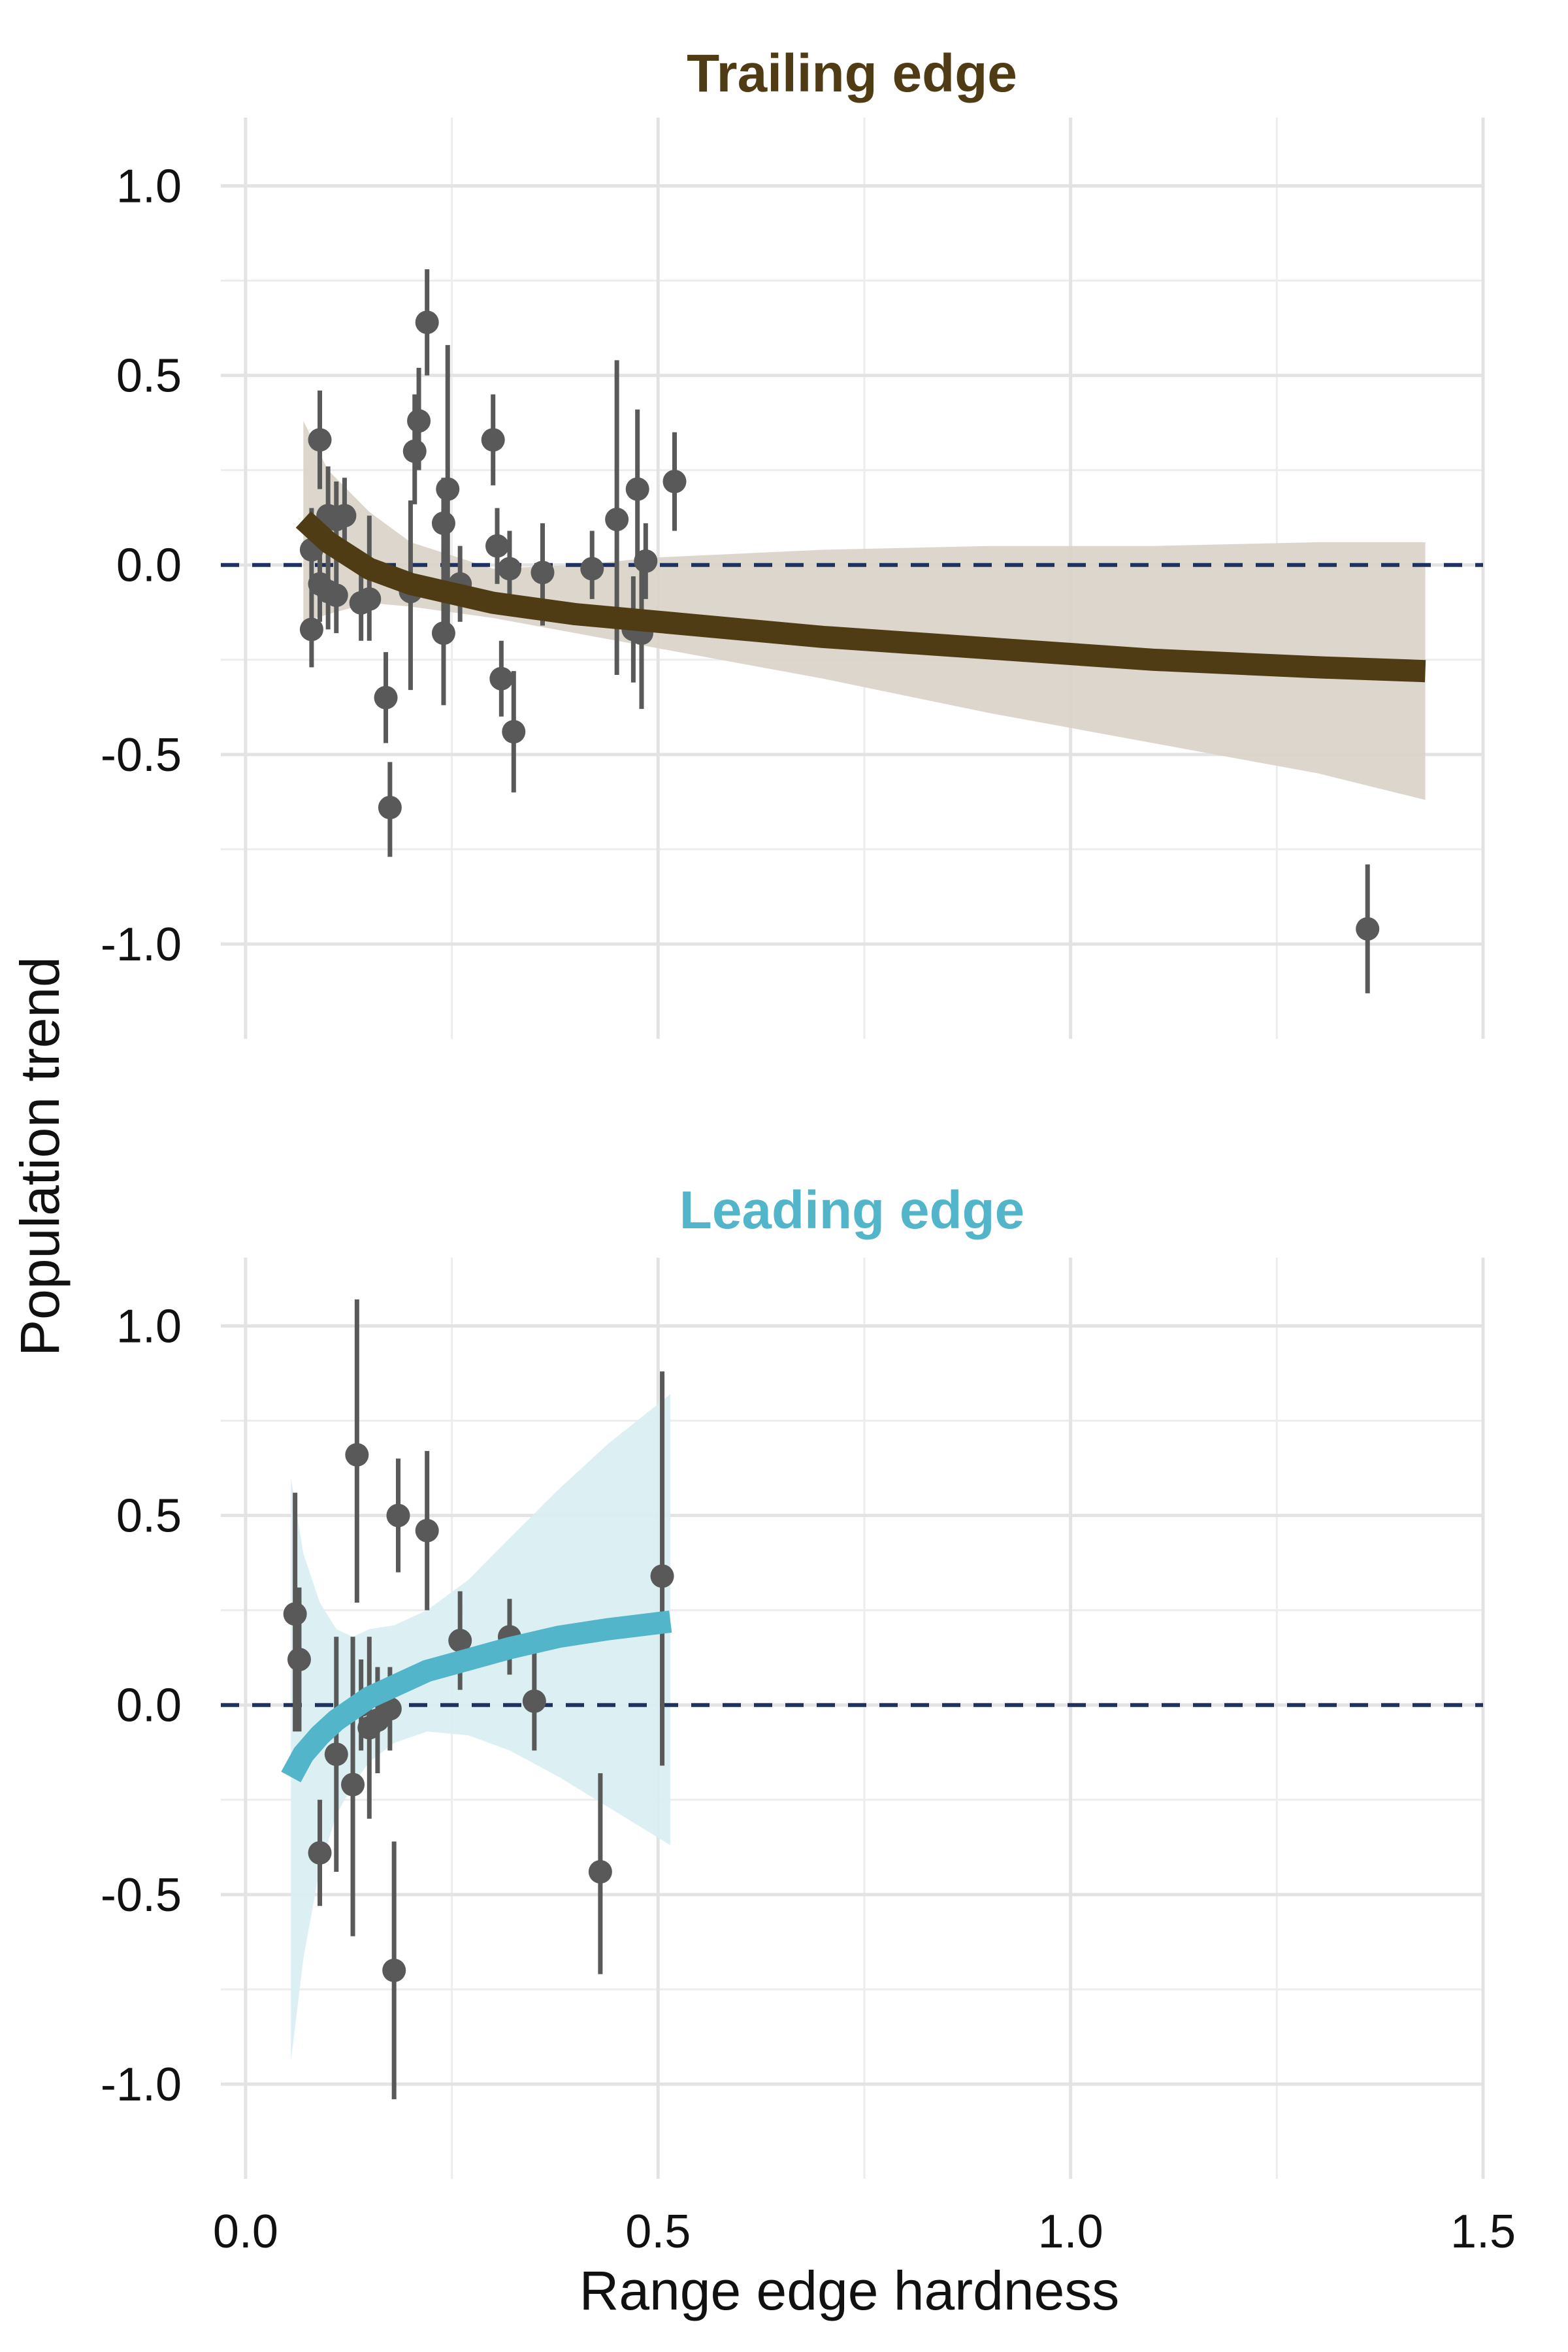 This screenshot has height=2352, width=1568. Describe the element at coordinates (658, 2232) in the screenshot. I see `x-tick-label: 0.5` at that location.